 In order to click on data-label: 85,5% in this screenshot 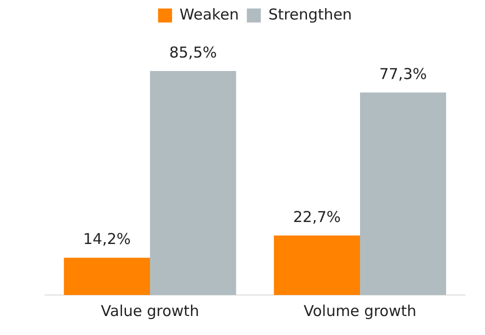, I will do `click(193, 52)`.